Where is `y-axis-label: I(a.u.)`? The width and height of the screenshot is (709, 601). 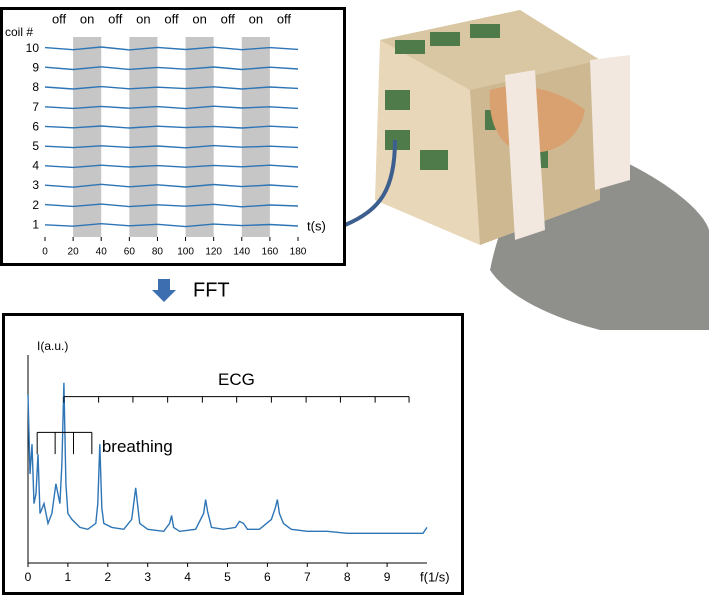 y-axis-label: I(a.u.) is located at coordinates (52, 346).